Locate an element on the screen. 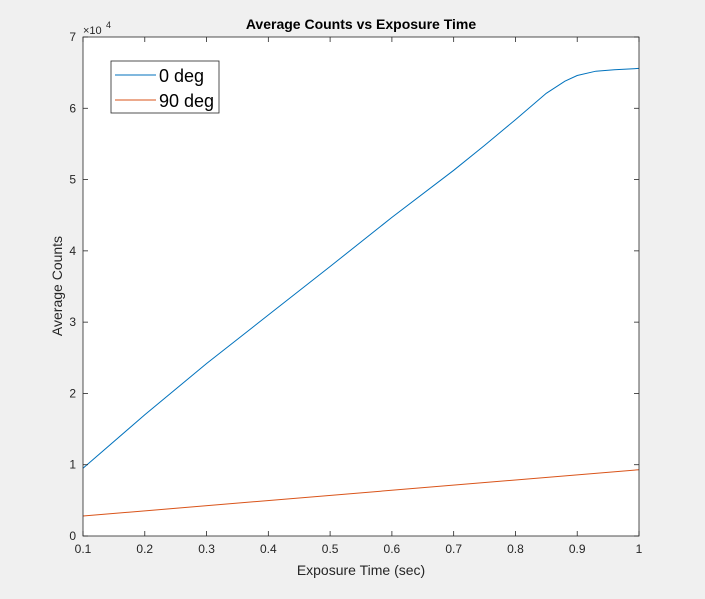 This screenshot has width=705, height=599. x-tick-label: 0.5 is located at coordinates (330, 549).